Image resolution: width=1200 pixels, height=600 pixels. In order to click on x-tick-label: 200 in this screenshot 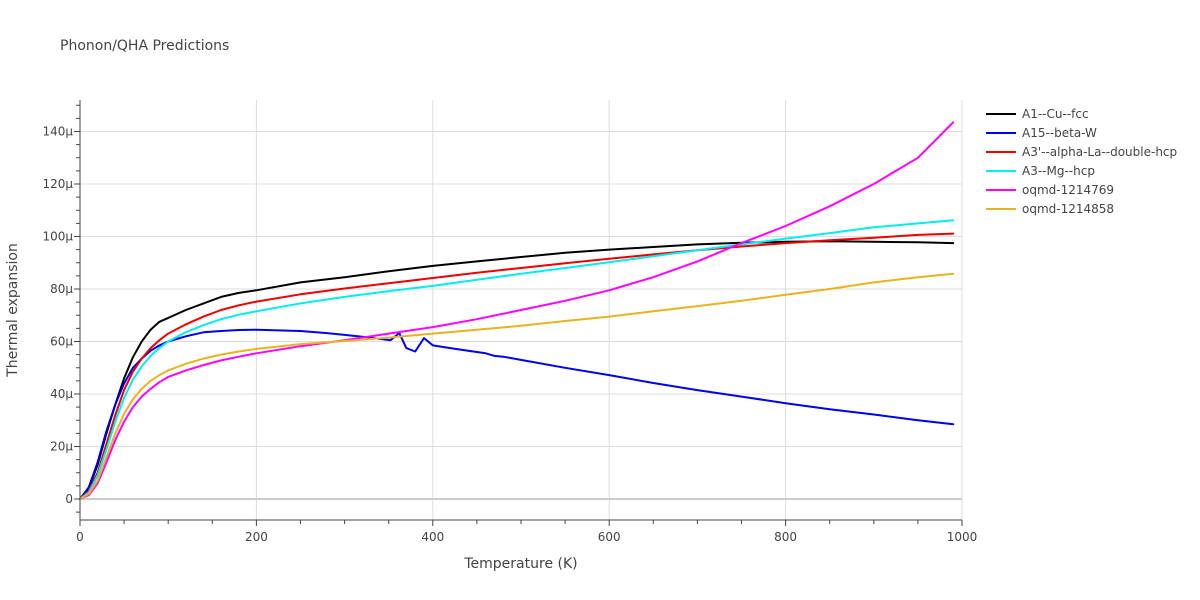, I will do `click(256, 537)`.